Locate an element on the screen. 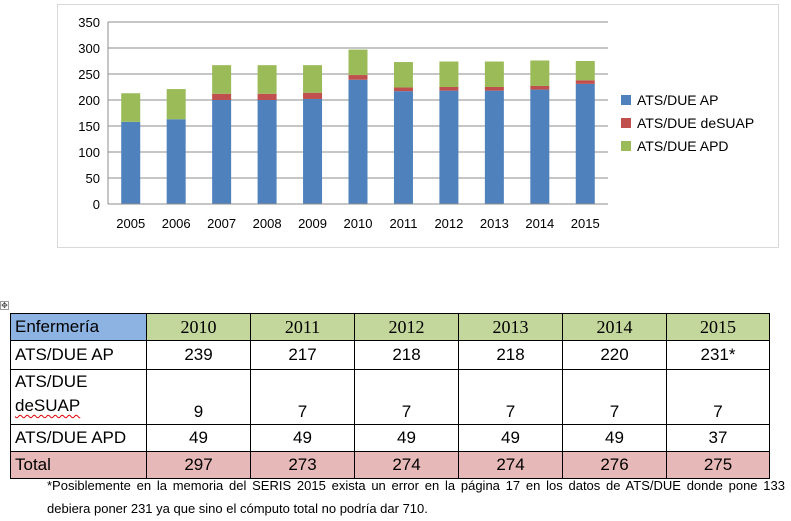 The height and width of the screenshot is (521, 791). x-tick-label: 2014 is located at coordinates (539, 223).